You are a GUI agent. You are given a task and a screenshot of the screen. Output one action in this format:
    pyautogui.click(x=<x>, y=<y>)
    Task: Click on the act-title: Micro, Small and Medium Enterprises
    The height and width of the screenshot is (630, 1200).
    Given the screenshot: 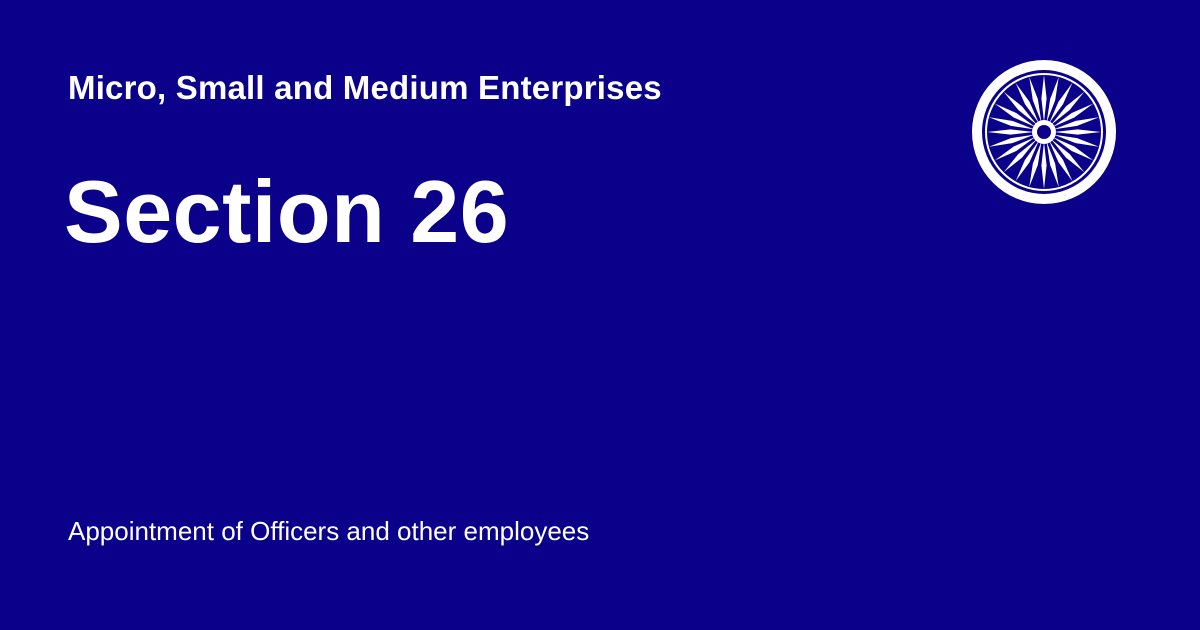 What is the action you would take?
    pyautogui.click(x=365, y=87)
    